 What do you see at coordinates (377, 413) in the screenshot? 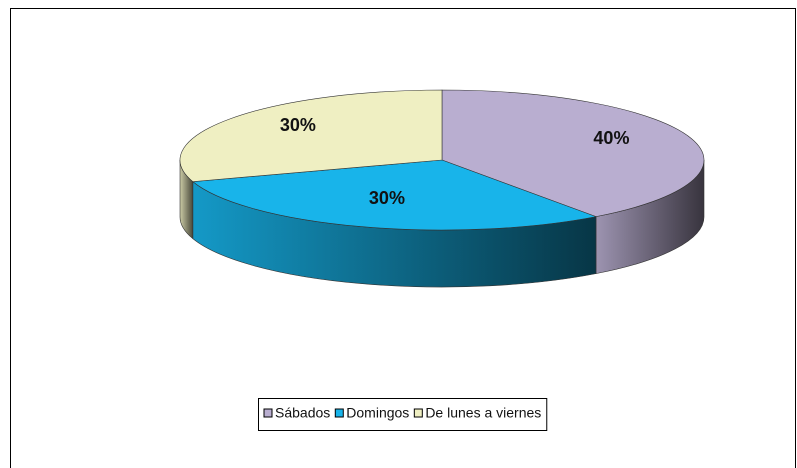
I see `legend-label: Domingos` at bounding box center [377, 413].